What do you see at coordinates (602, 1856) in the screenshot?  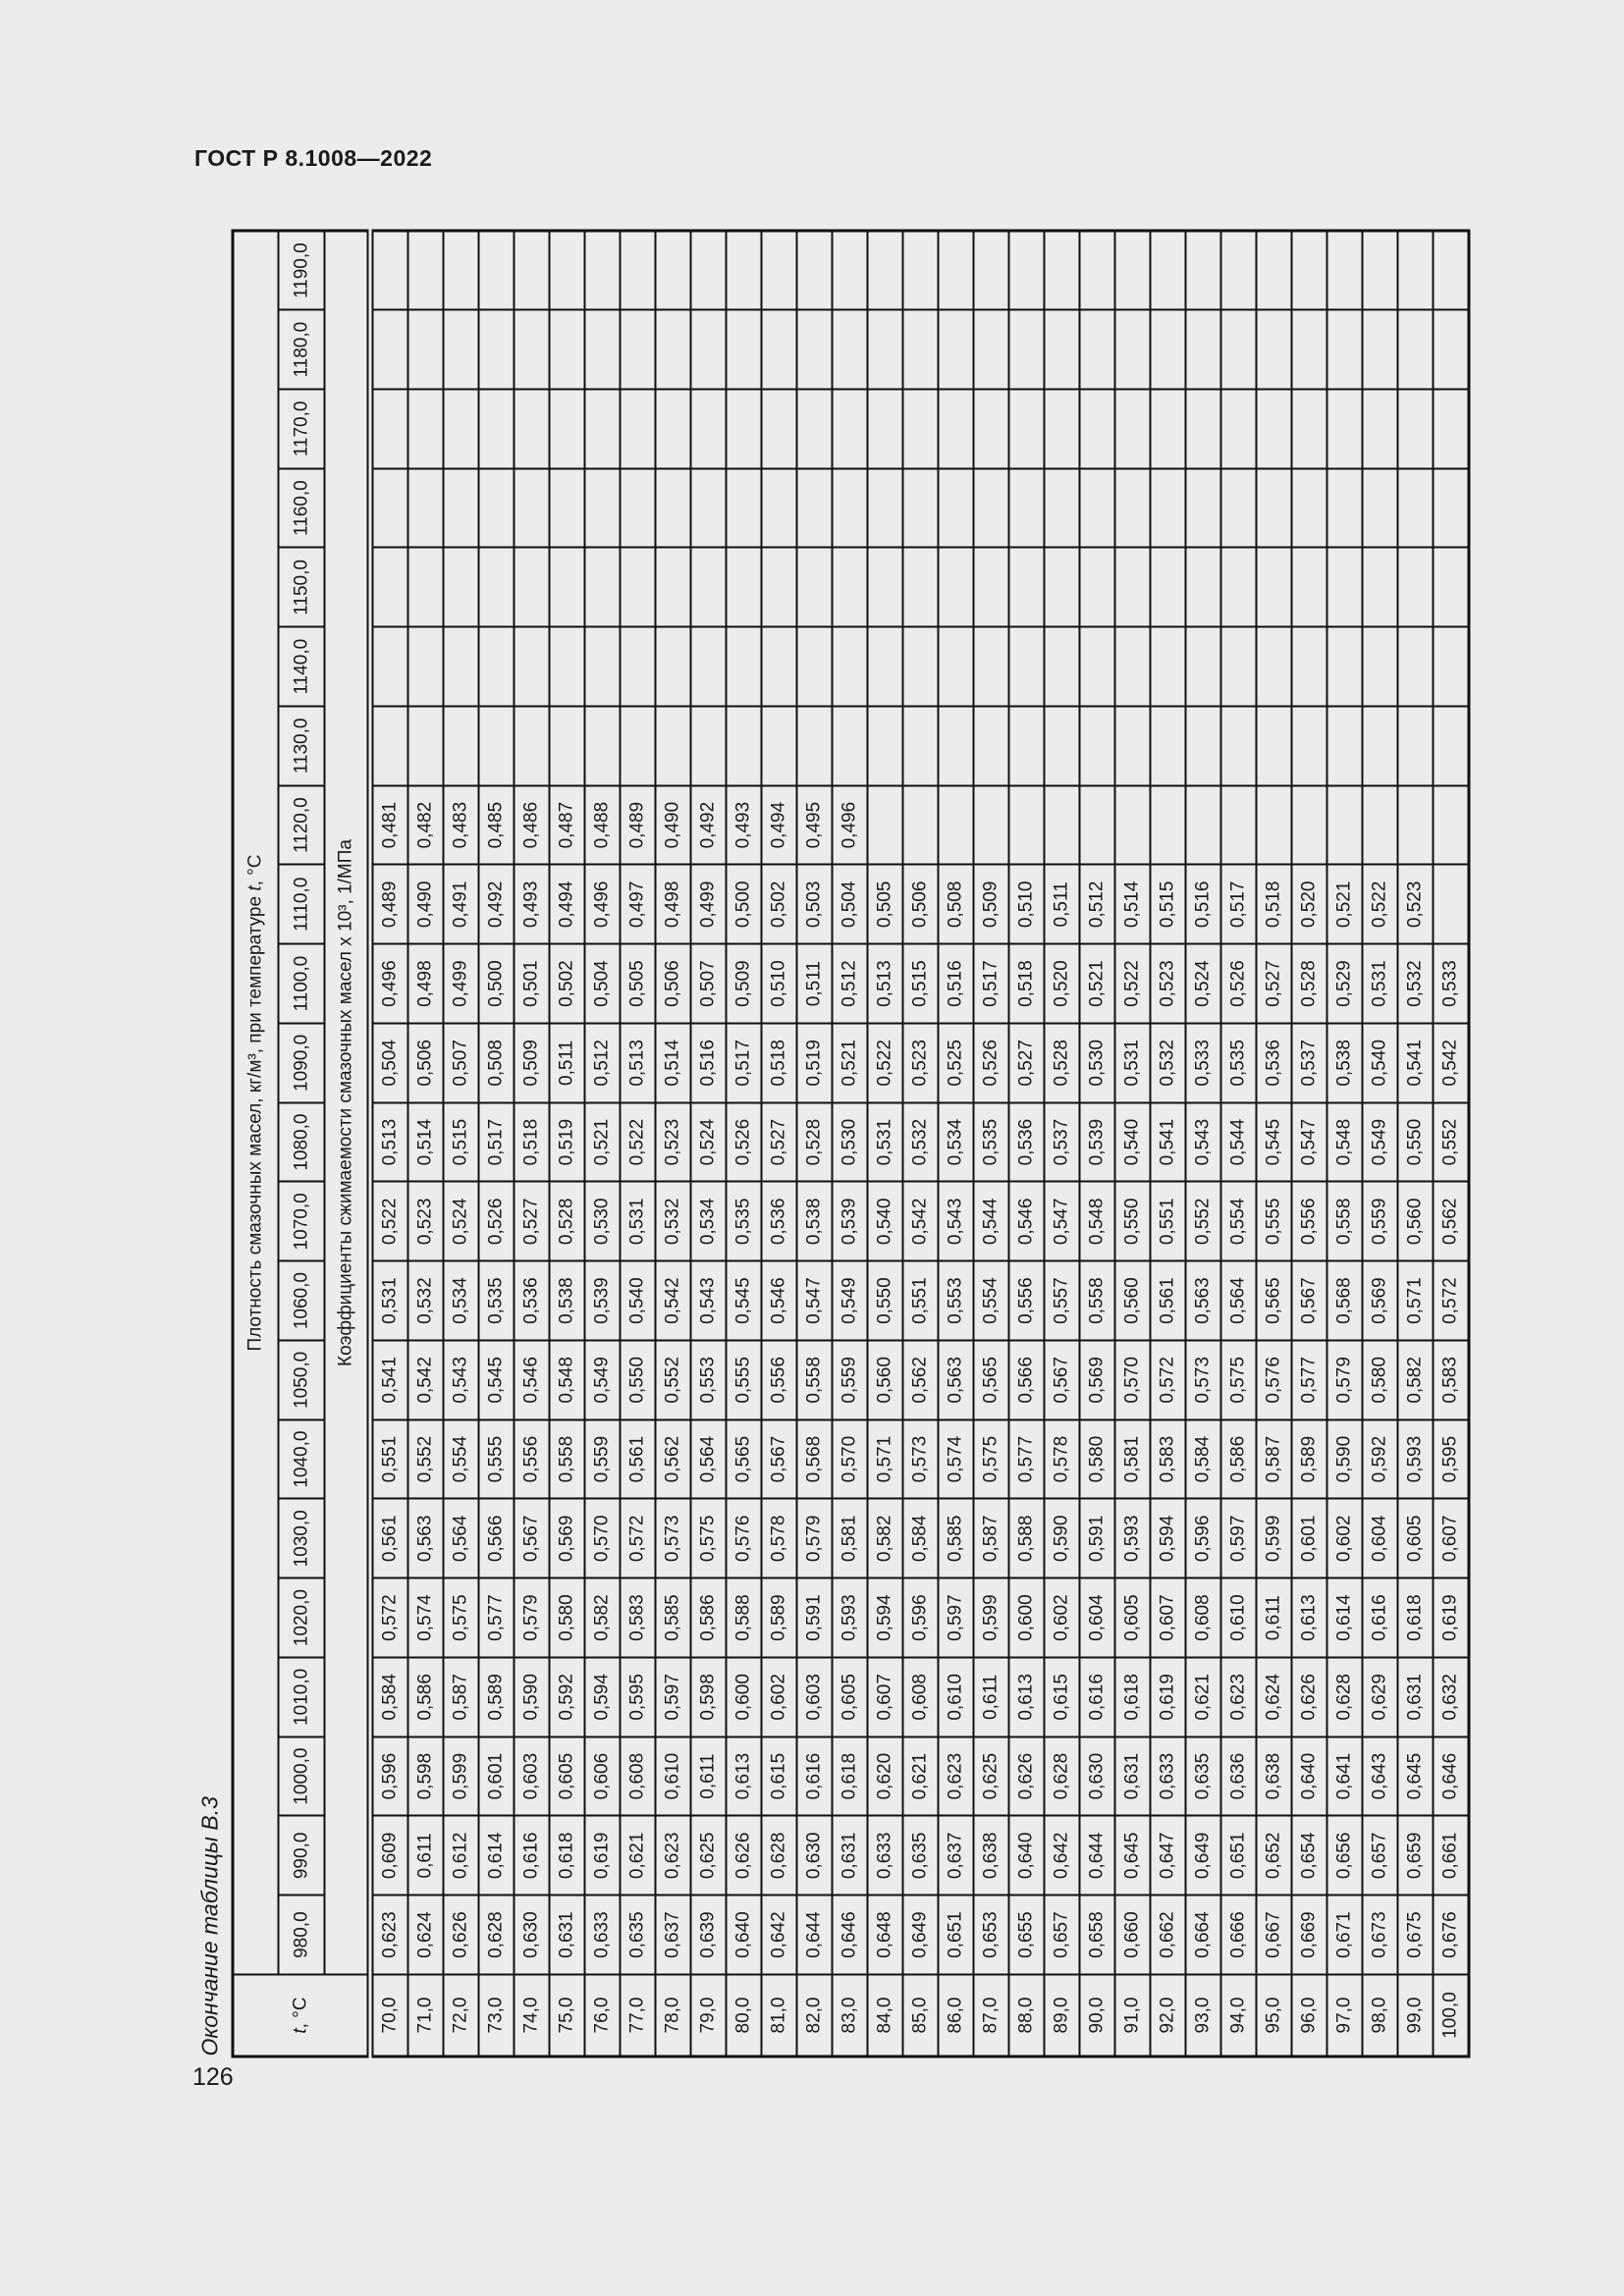 I see `value-cell: 0,619` at bounding box center [602, 1856].